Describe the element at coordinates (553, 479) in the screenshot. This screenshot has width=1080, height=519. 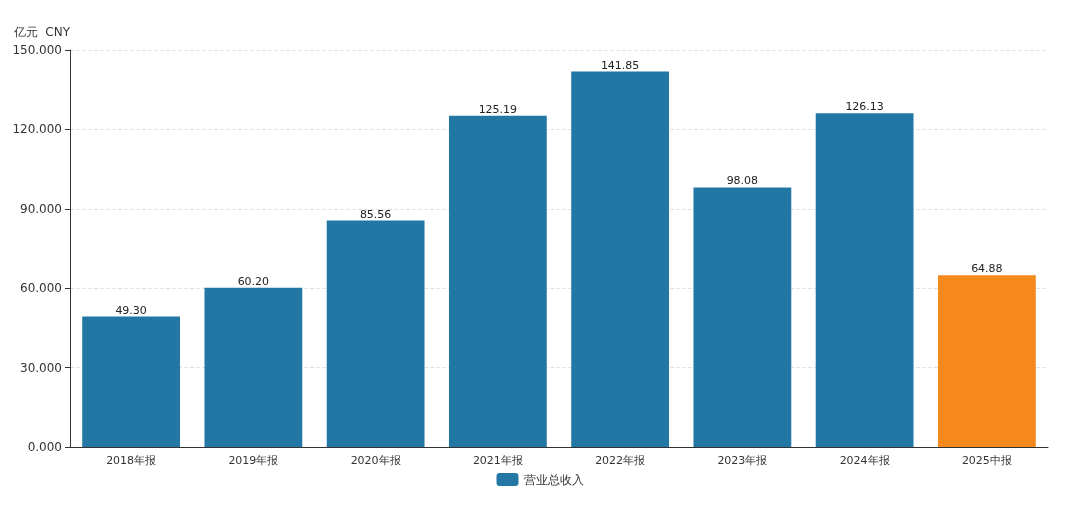
I see `legend-label: 营业总收入` at that location.